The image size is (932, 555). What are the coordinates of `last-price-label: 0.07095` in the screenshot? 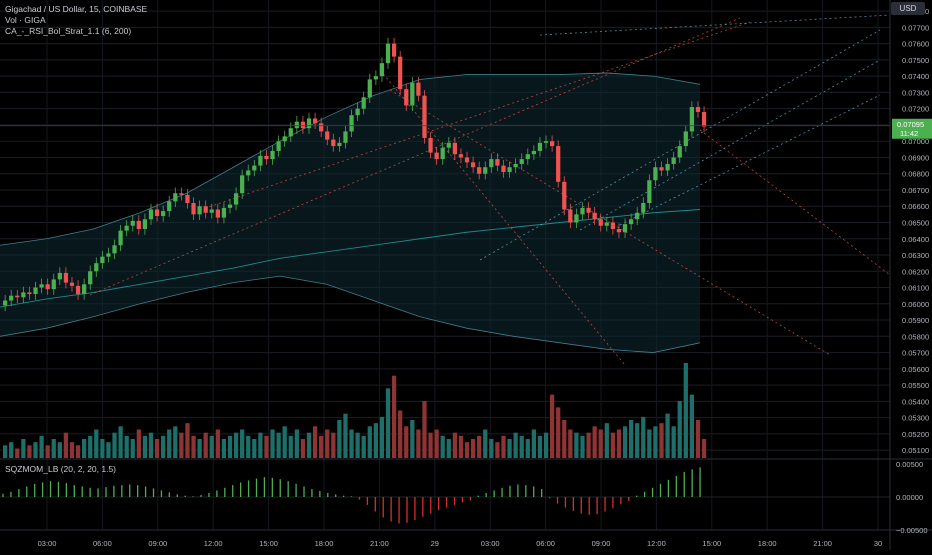 It's located at (910, 124).